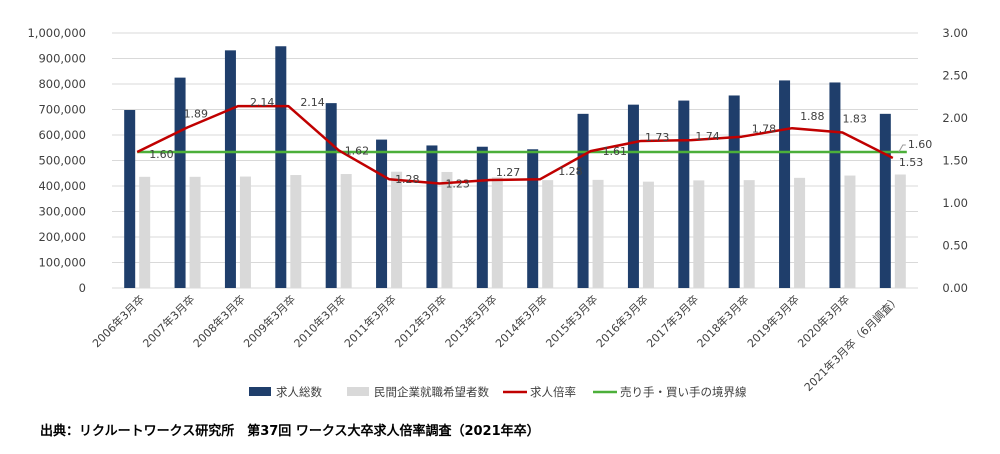  Describe the element at coordinates (471, 321) in the screenshot. I see `x-category-label: 2013年3月卒` at that location.